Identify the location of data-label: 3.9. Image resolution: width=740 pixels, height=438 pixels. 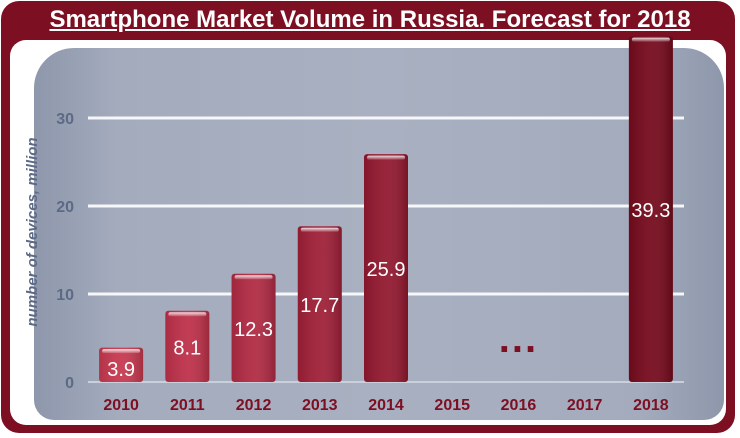
(121, 370).